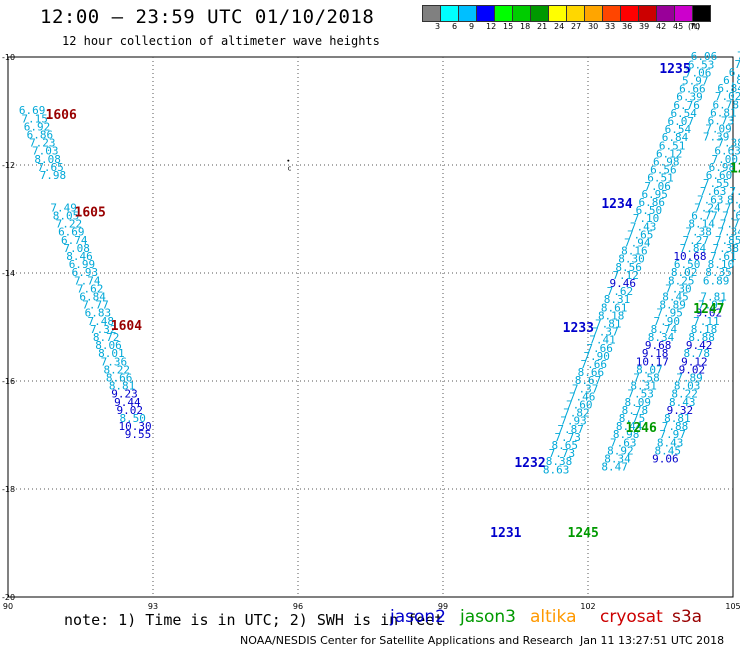 This screenshot has height=650, width=740. Describe the element at coordinates (634, 251) in the screenshot. I see `wave-height-value: 8.16` at that location.